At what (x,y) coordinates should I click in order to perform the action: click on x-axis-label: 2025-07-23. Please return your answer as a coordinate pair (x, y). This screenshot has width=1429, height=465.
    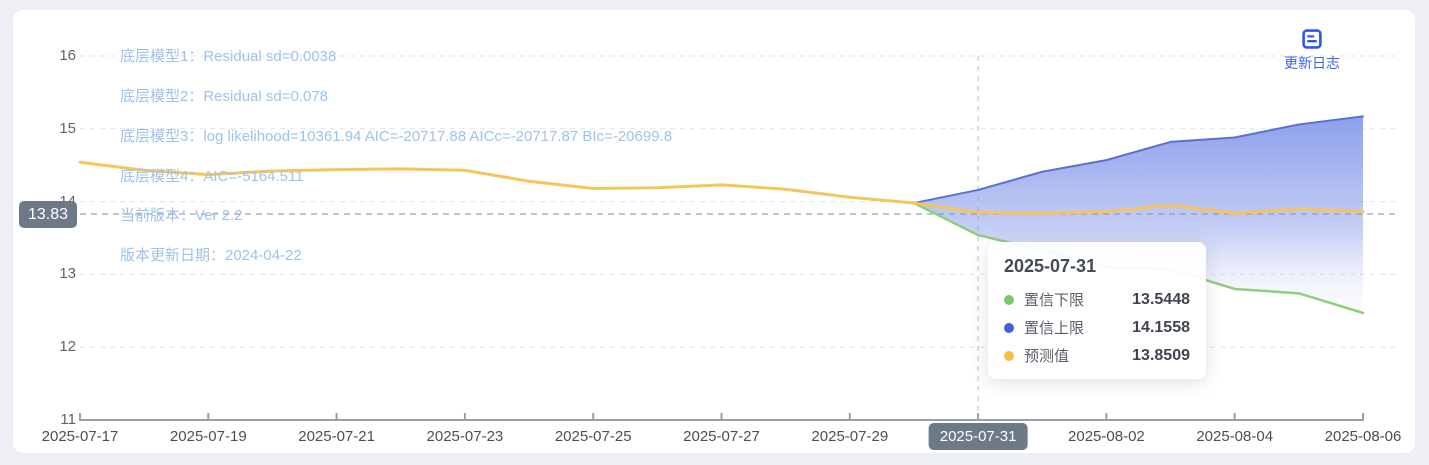
    Looking at the image, I should click on (465, 436).